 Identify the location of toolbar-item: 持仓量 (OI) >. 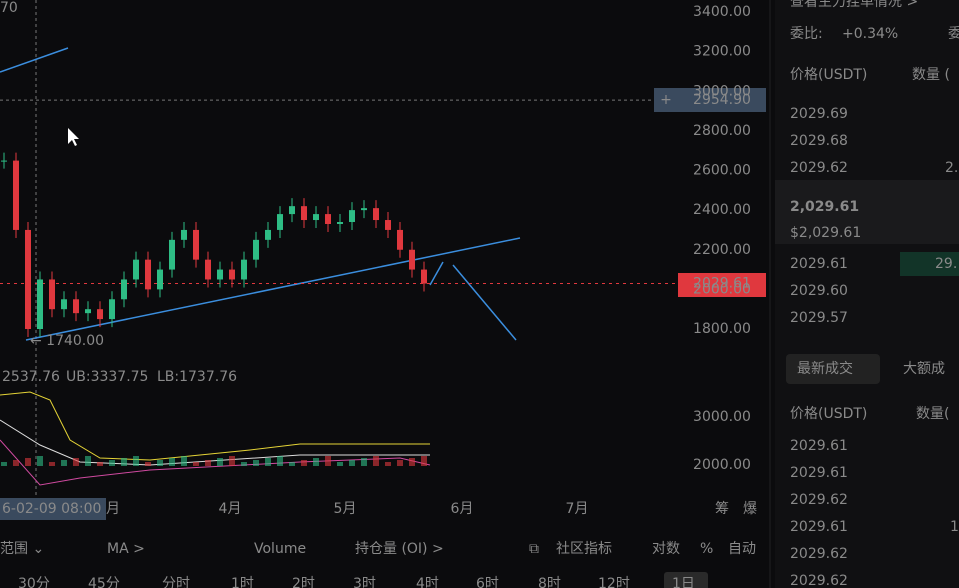
(399, 549).